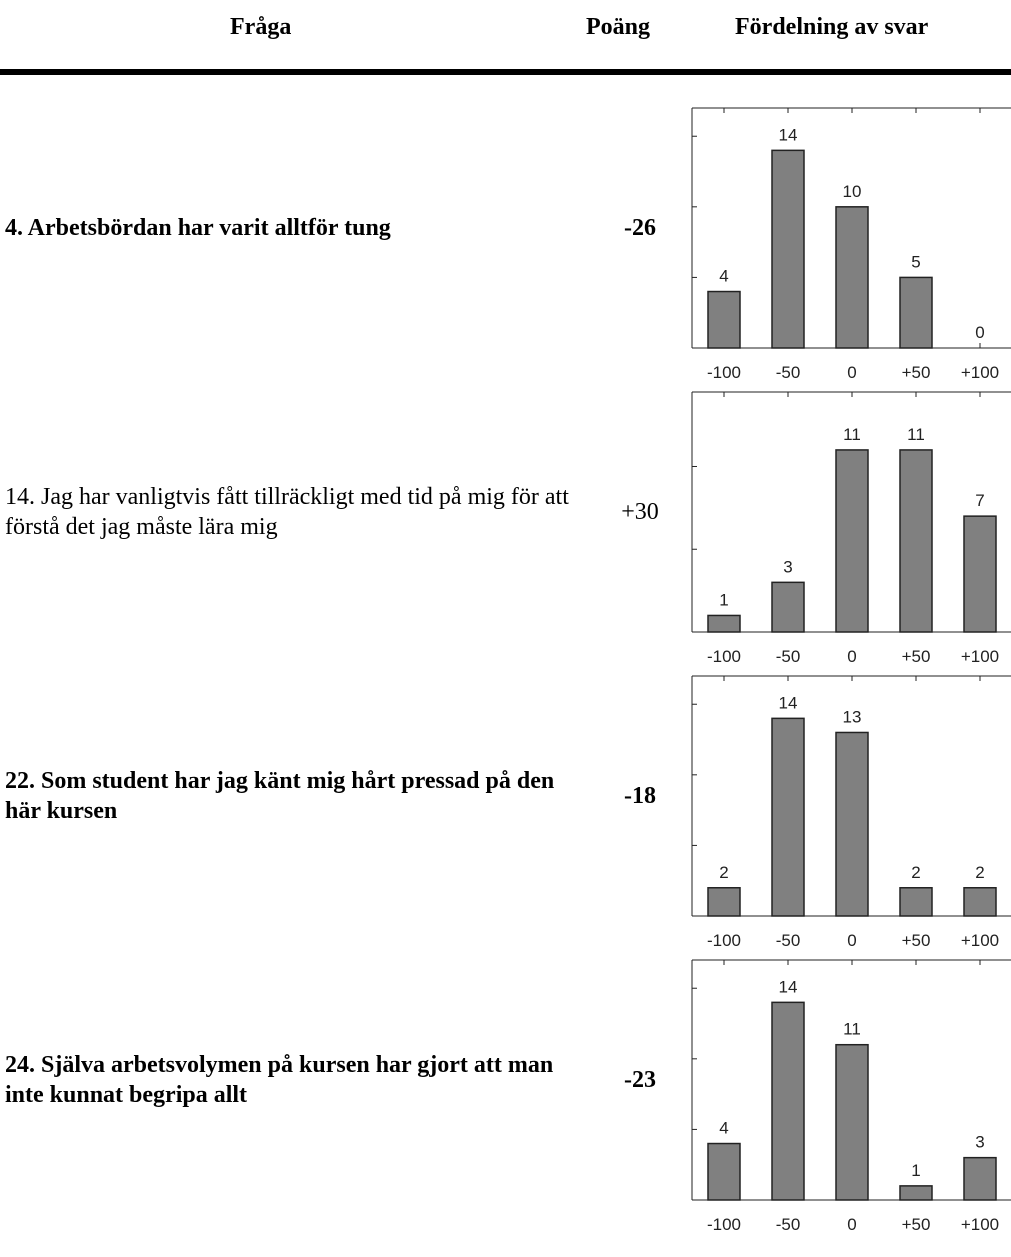 The image size is (1011, 1257). Describe the element at coordinates (979, 332) in the screenshot. I see `value-label: 0` at that location.